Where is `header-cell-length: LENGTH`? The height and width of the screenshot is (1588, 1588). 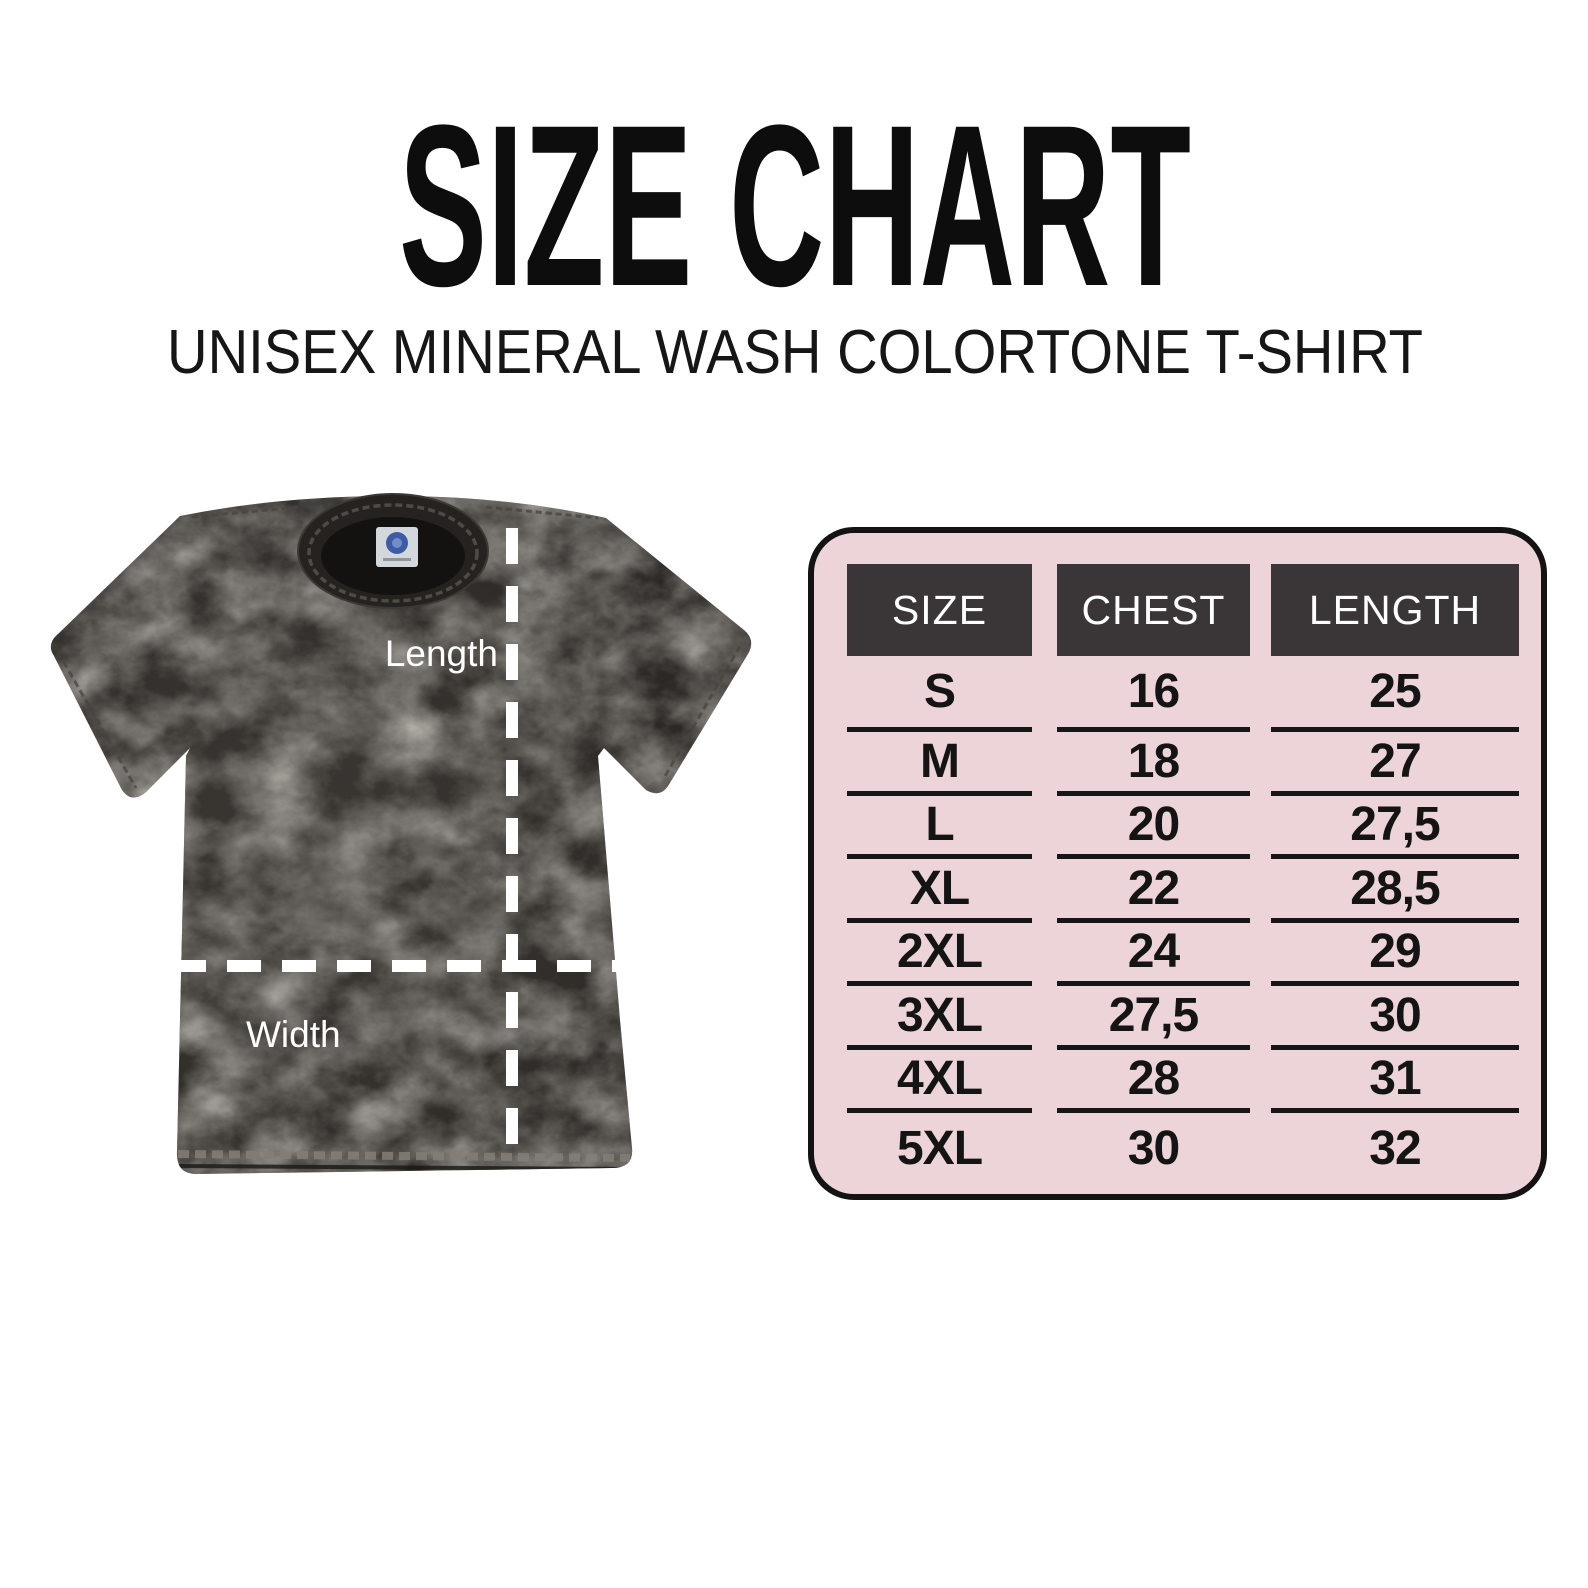 header-cell-length: LENGTH is located at coordinates (1395, 610).